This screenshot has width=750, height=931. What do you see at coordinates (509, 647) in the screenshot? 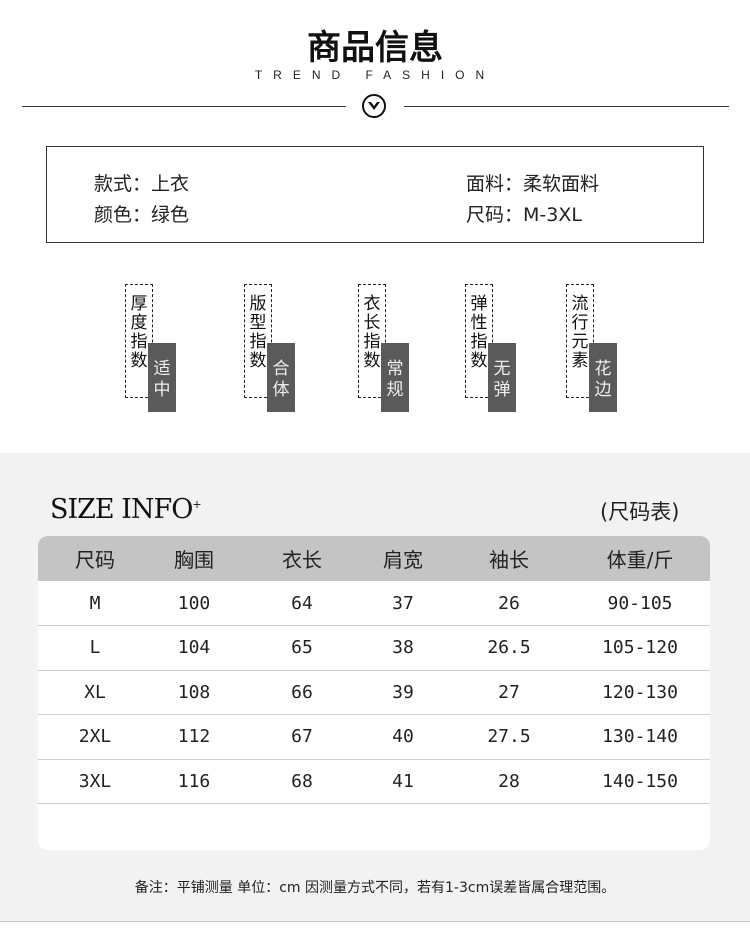
I see `table-cell: 26.5` at bounding box center [509, 647].